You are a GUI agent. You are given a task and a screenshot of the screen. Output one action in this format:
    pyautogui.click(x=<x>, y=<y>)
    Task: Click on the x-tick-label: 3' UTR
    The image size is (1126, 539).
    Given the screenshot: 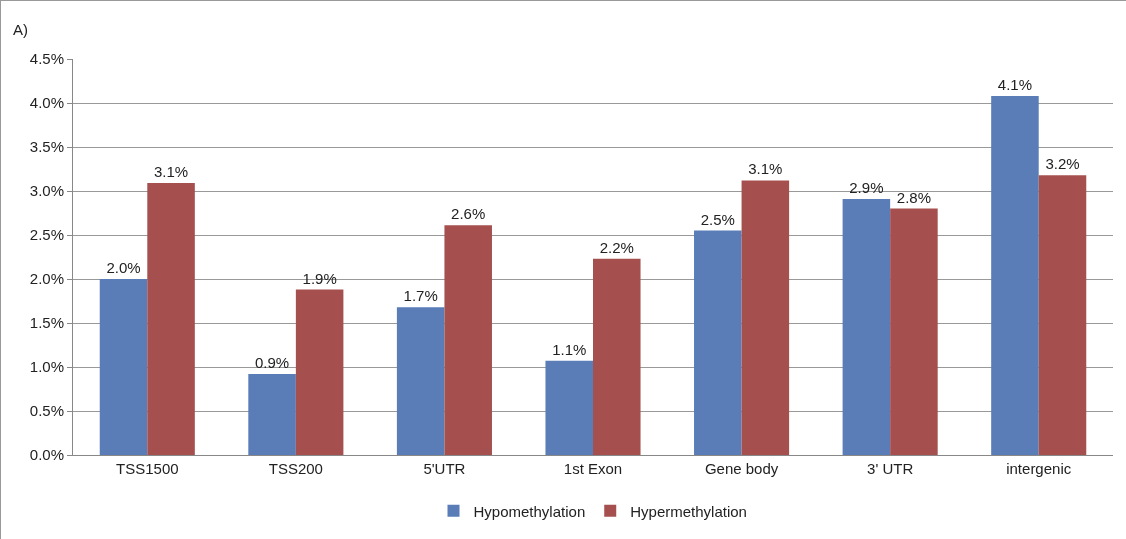 What is the action you would take?
    pyautogui.click(x=890, y=468)
    